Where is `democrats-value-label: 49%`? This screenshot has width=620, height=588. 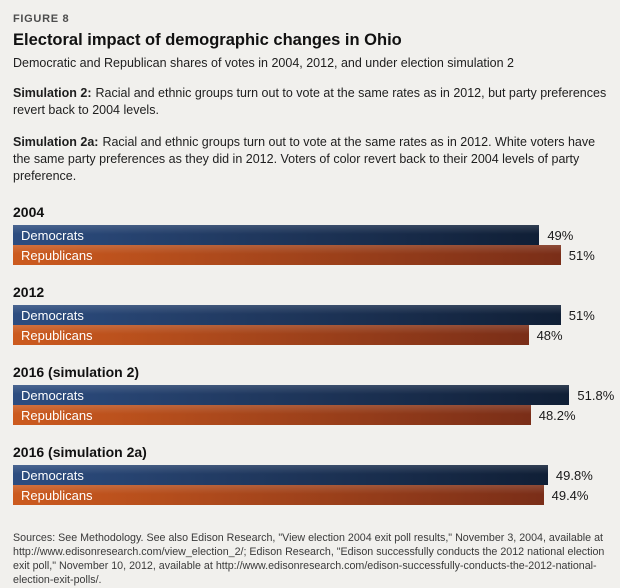
democrats-value-label: 49% is located at coordinates (560, 235).